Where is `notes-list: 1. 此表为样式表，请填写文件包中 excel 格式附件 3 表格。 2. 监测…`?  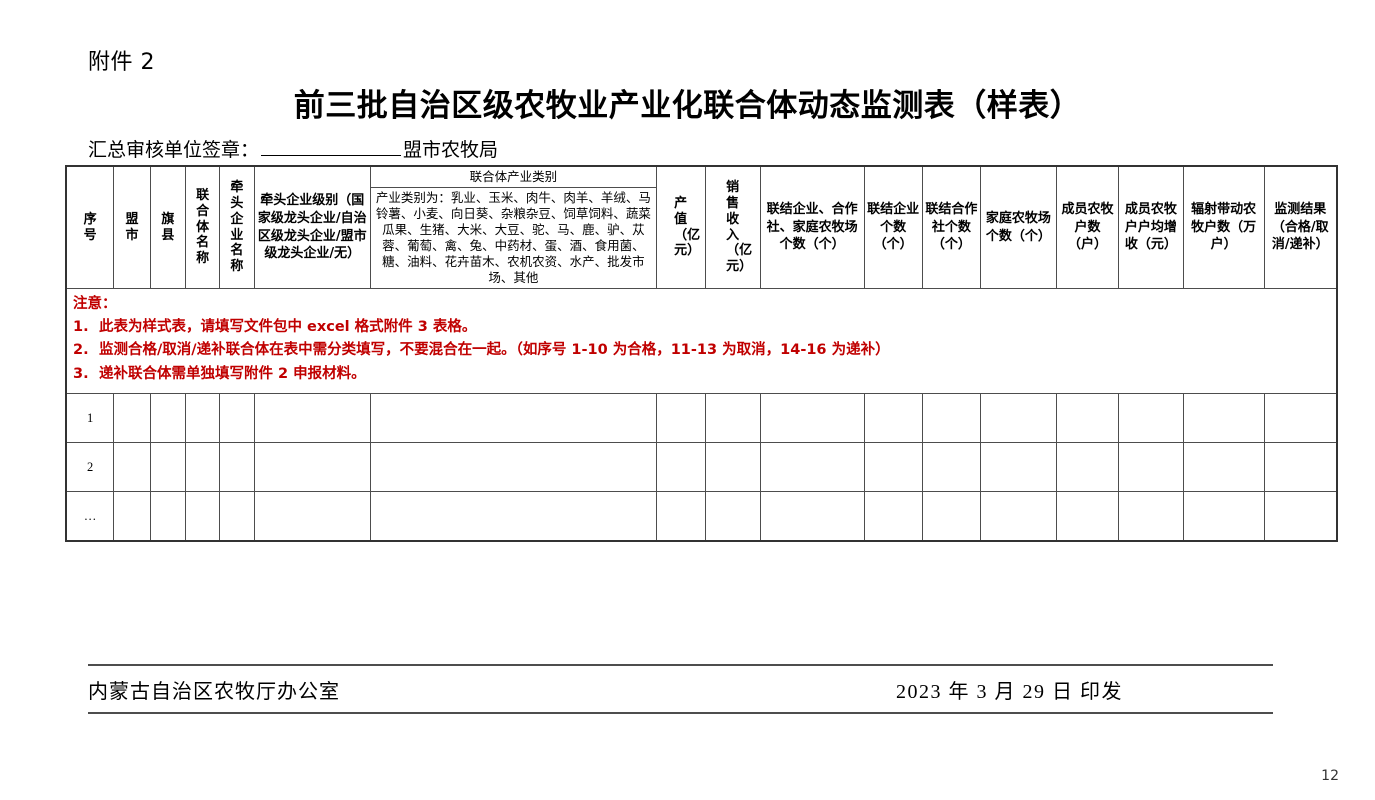 notes-list: 1. 此表为样式表，请填写文件包中 excel 格式附件 3 表格。 2. 监测… is located at coordinates (701, 351).